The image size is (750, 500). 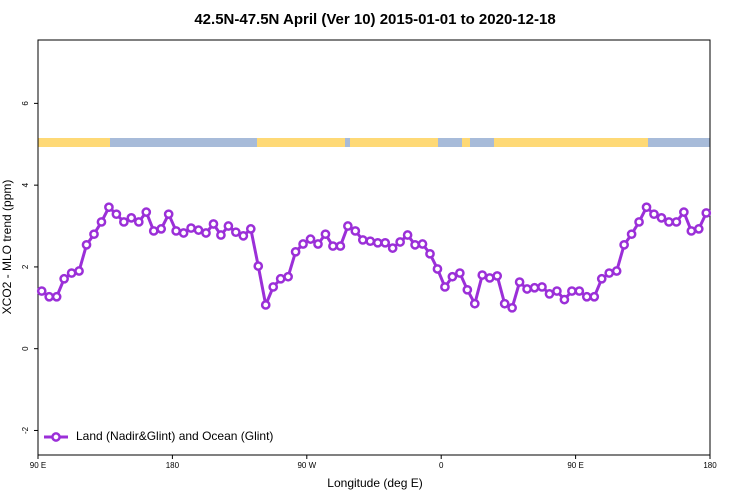 I want to click on y-tick-label: -2, so click(x=25, y=430).